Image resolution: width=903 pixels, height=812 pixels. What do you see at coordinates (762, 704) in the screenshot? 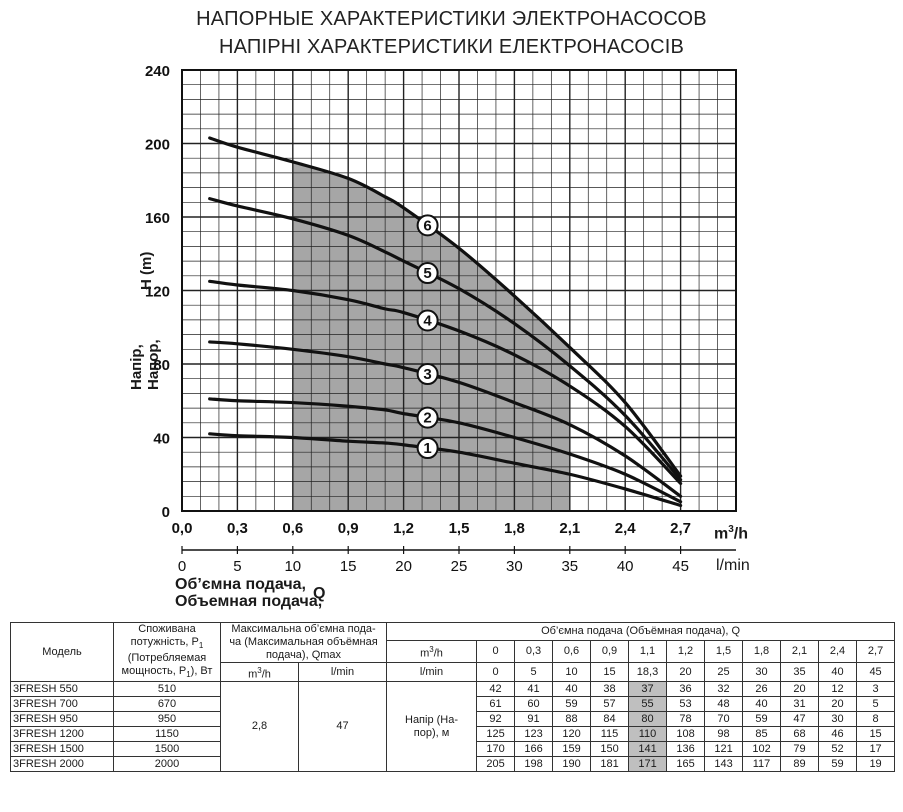
I see `head-value-cell: 40` at bounding box center [762, 704].